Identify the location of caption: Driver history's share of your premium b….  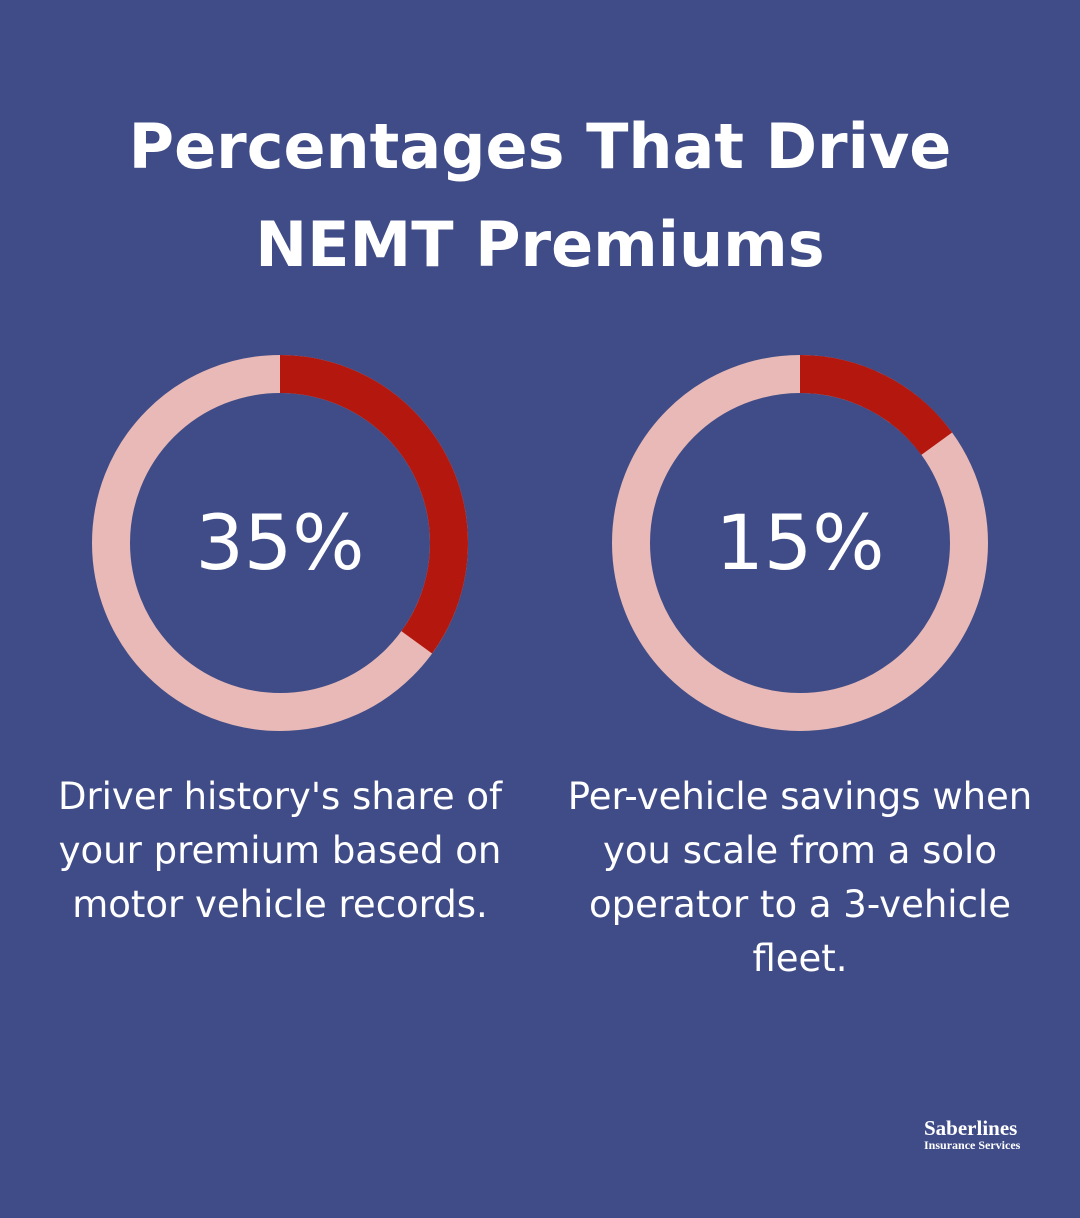
(280, 850).